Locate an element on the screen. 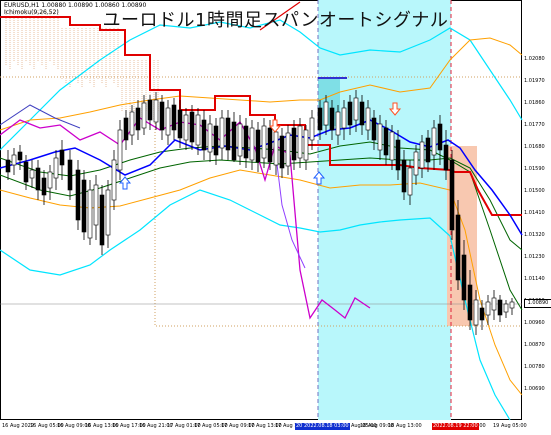 The height and width of the screenshot is (435, 551). price-label: 1.00960 is located at coordinates (534, 323).